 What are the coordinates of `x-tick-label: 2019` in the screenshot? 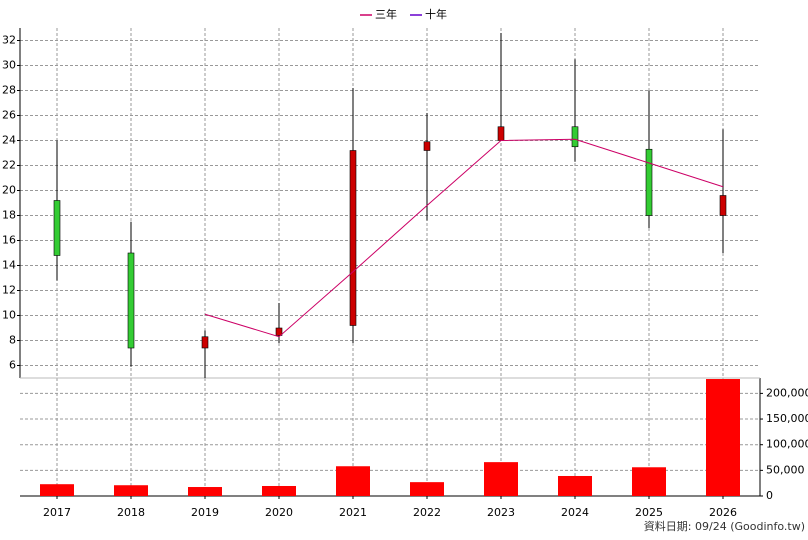 It's located at (205, 512).